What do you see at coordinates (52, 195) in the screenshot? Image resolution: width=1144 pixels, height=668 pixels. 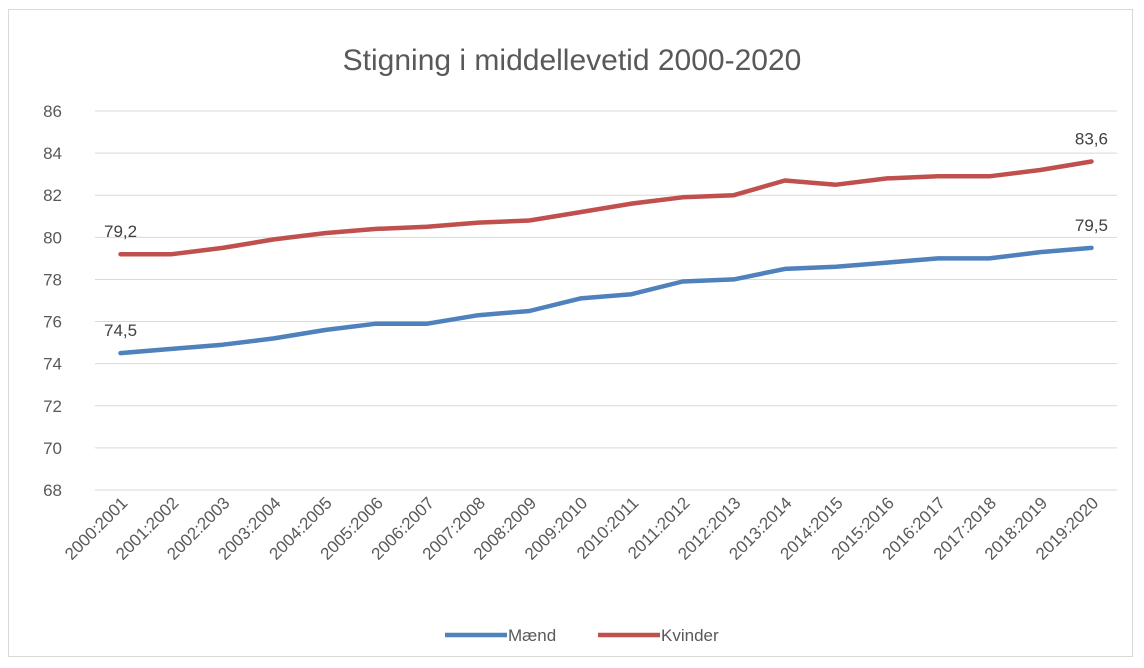 I see `y-tick-label: 82` at bounding box center [52, 195].